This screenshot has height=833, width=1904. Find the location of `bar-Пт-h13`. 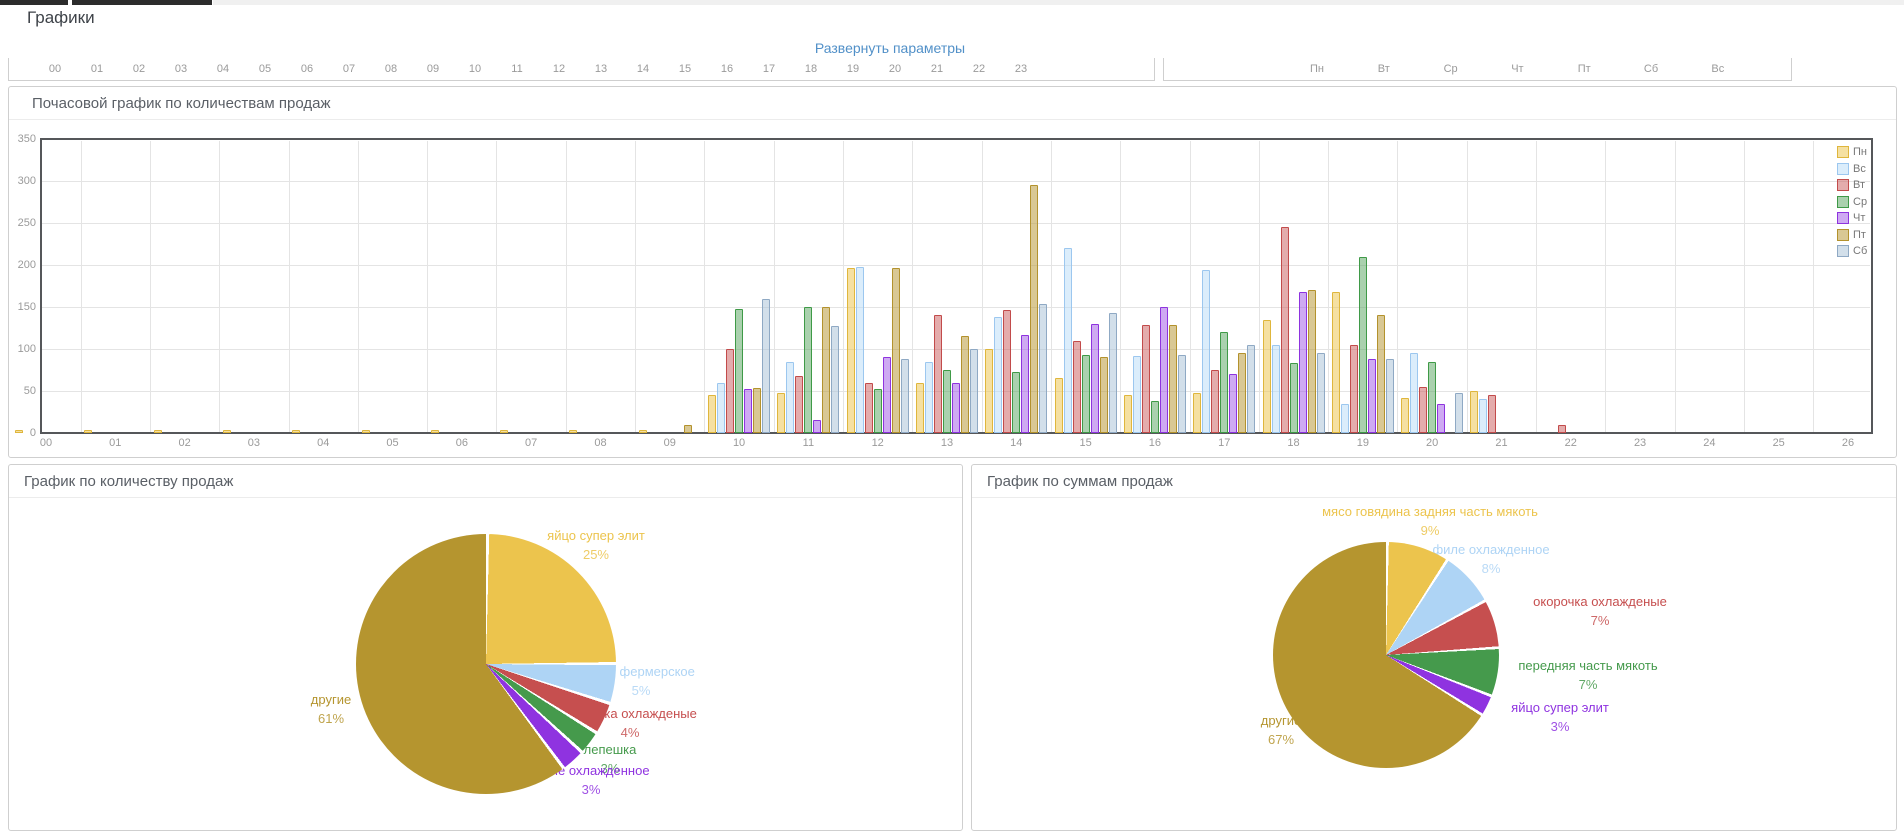

bar-Пт-h13 is located at coordinates (965, 384).